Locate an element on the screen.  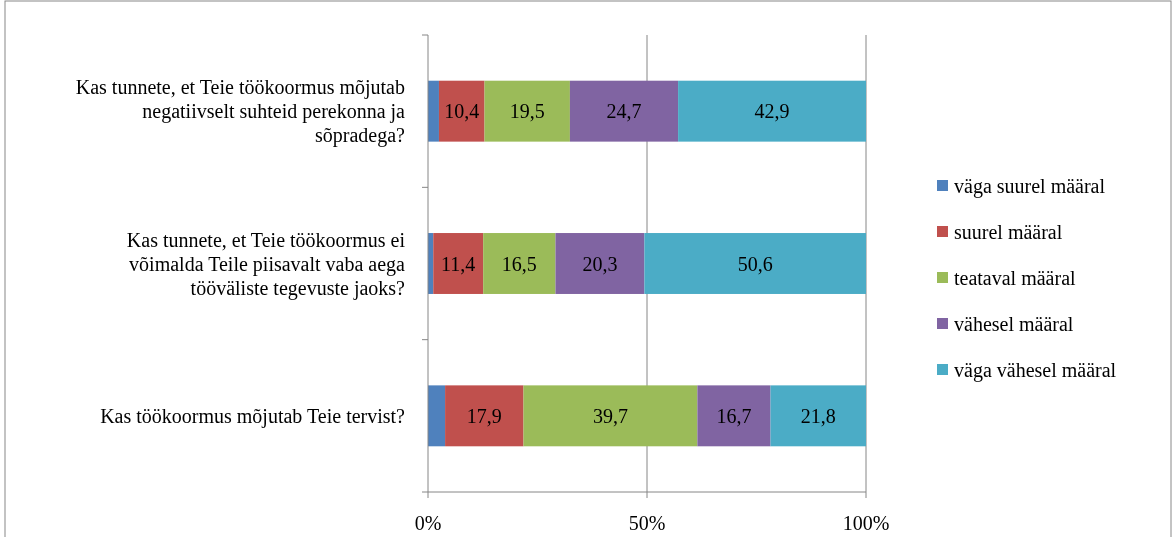
data-label: 20,3 is located at coordinates (600, 263).